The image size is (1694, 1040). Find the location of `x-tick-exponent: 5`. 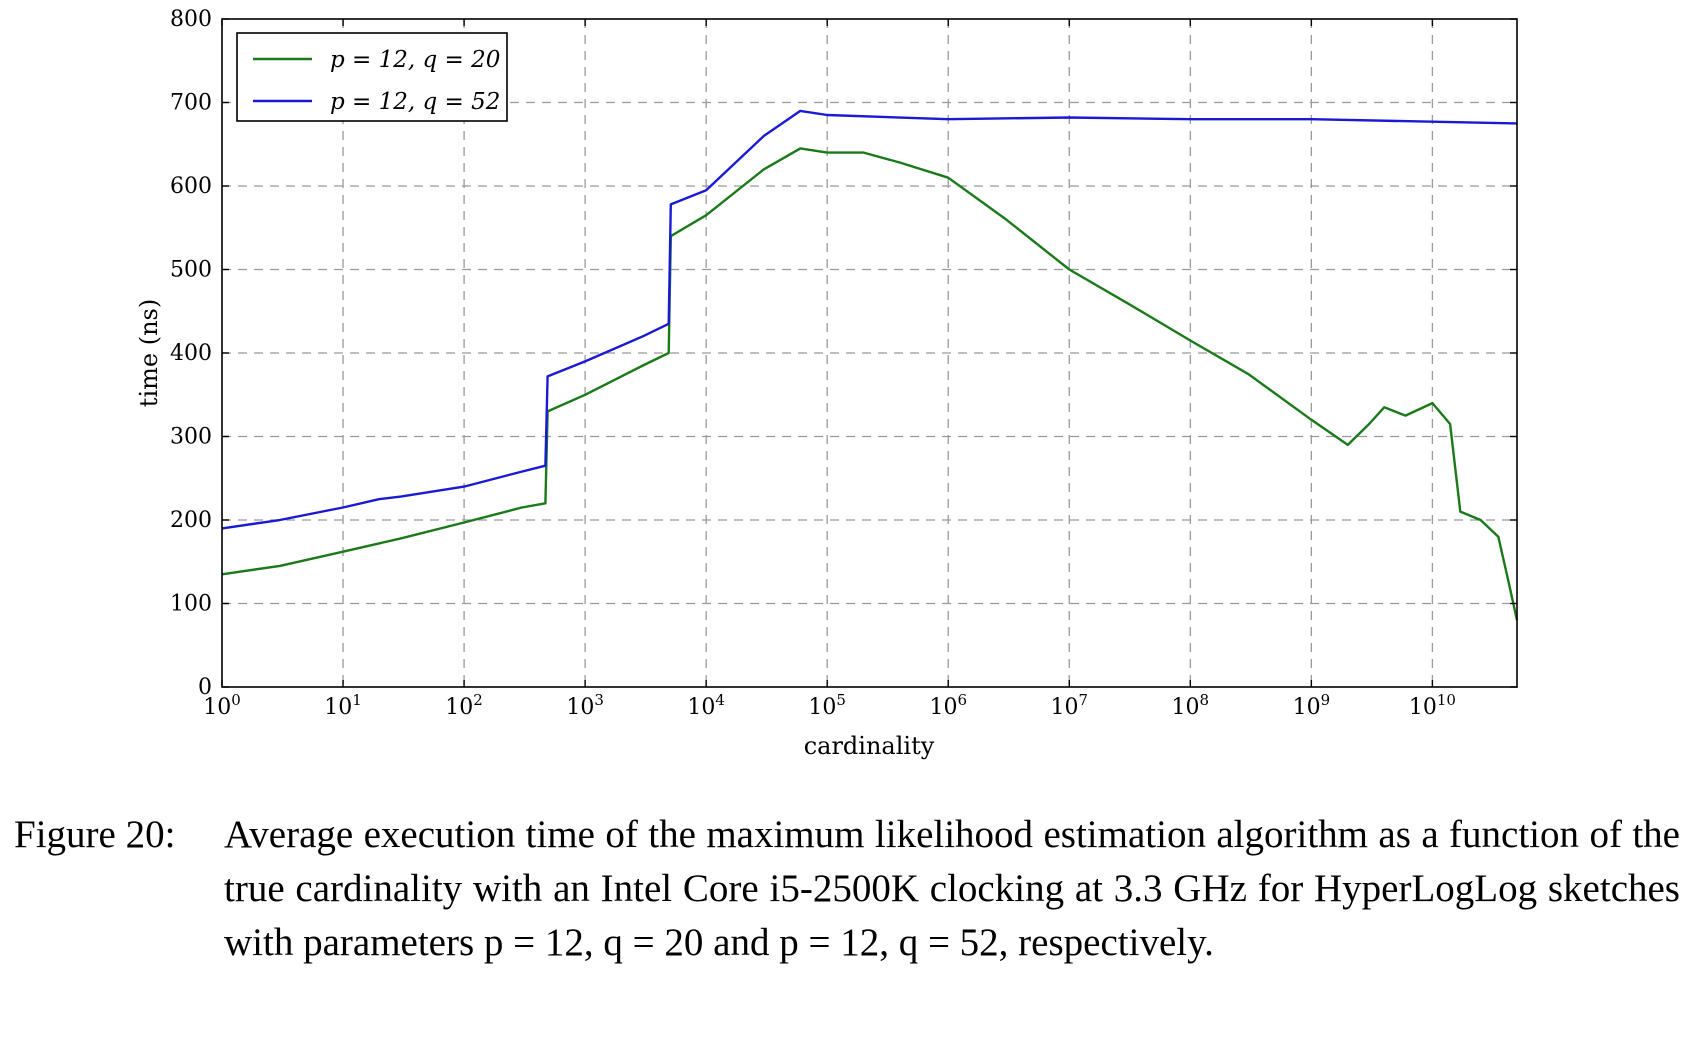

x-tick-exponent: 5 is located at coordinates (841, 700).